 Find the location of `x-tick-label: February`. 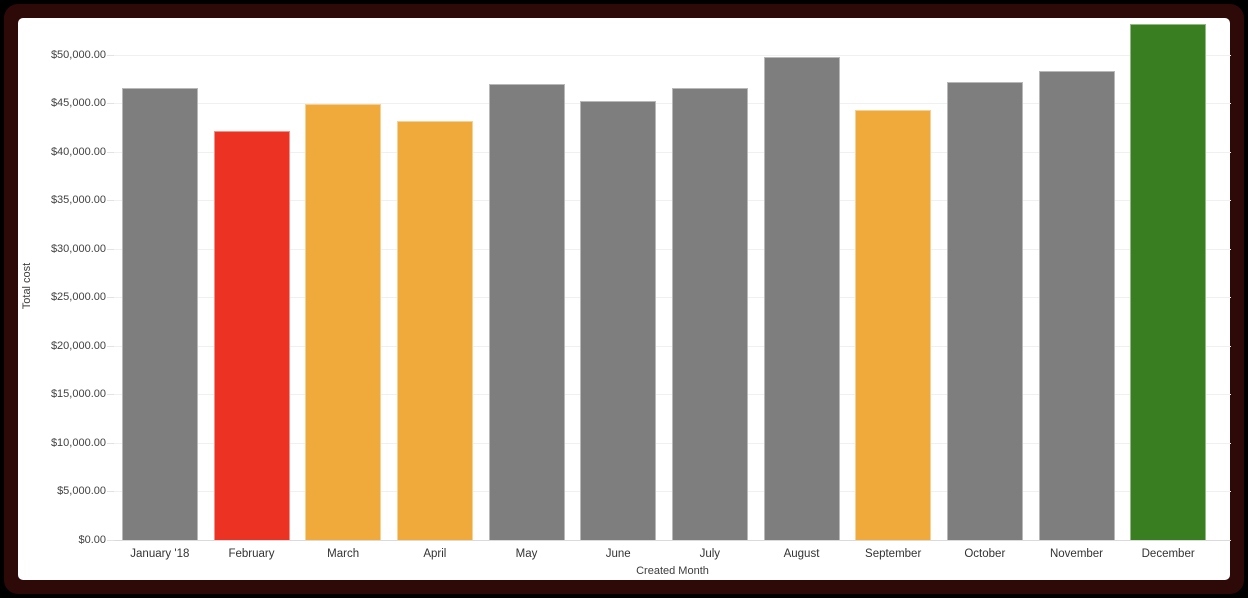

x-tick-label: February is located at coordinates (251, 554).